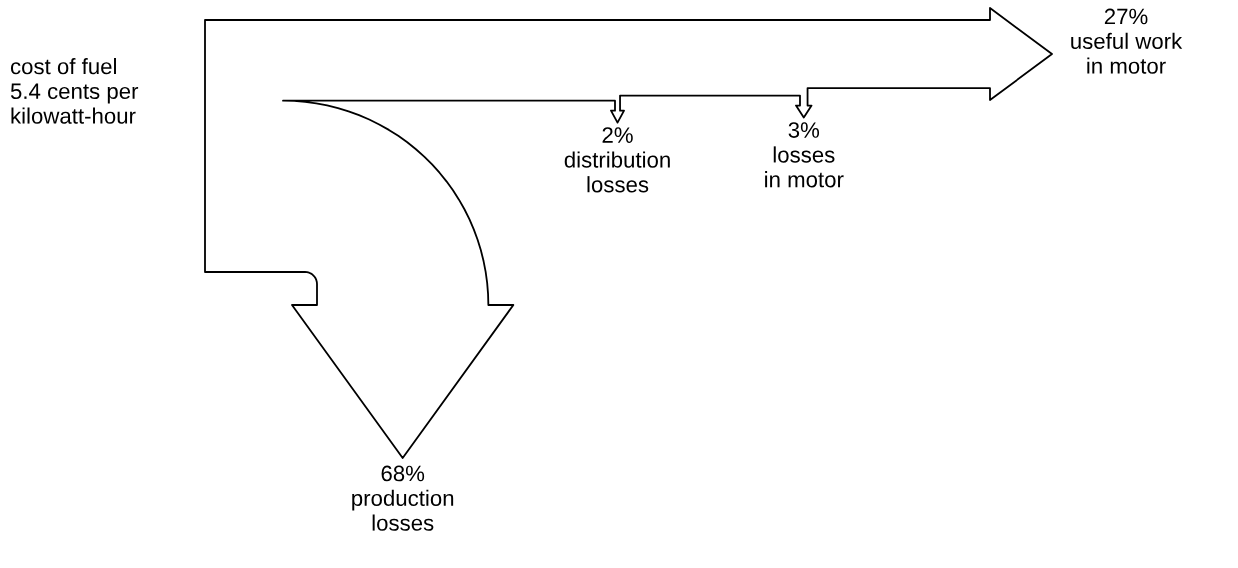 The height and width of the screenshot is (568, 1238). What do you see at coordinates (617, 135) in the screenshot?
I see `data-label: 2%` at bounding box center [617, 135].